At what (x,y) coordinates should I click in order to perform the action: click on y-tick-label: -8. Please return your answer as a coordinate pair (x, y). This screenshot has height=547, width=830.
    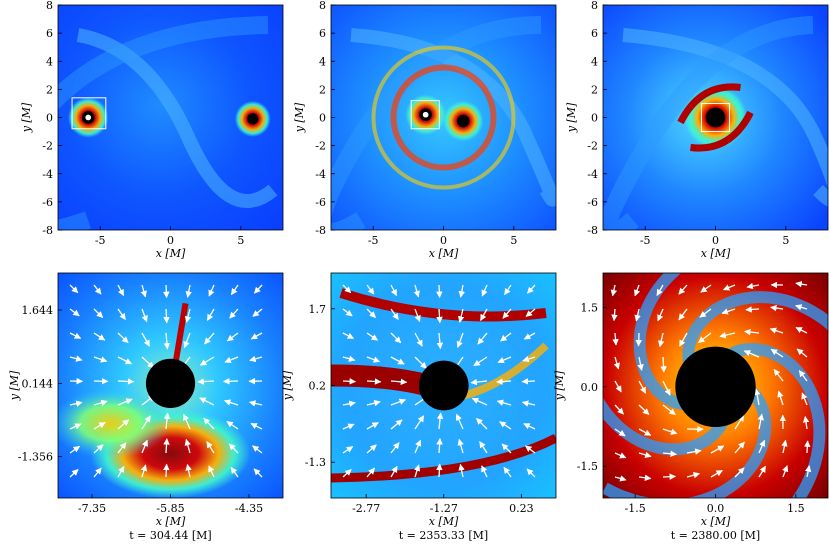
    Looking at the image, I should click on (320, 230).